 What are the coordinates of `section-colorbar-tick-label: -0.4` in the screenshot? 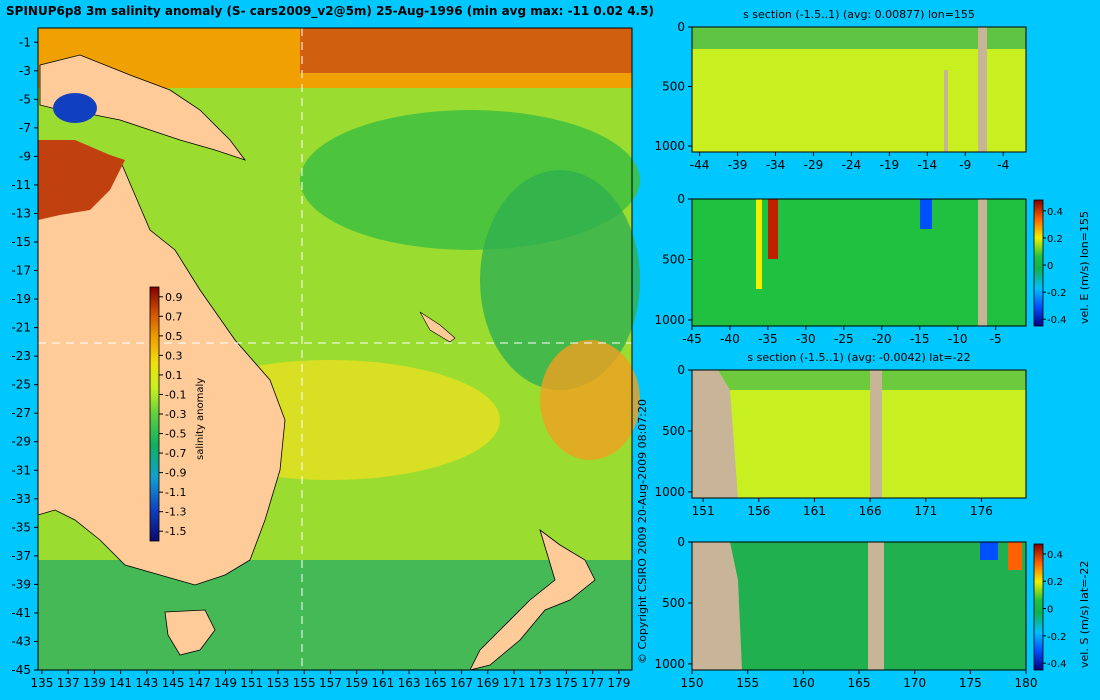 It's located at (1057, 320).